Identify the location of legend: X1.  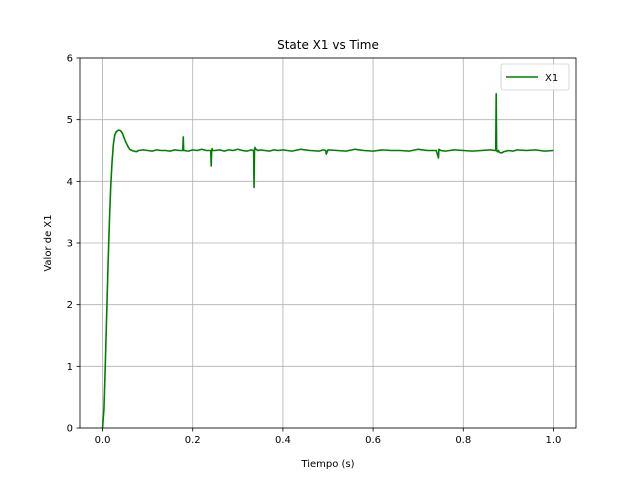
(535, 77).